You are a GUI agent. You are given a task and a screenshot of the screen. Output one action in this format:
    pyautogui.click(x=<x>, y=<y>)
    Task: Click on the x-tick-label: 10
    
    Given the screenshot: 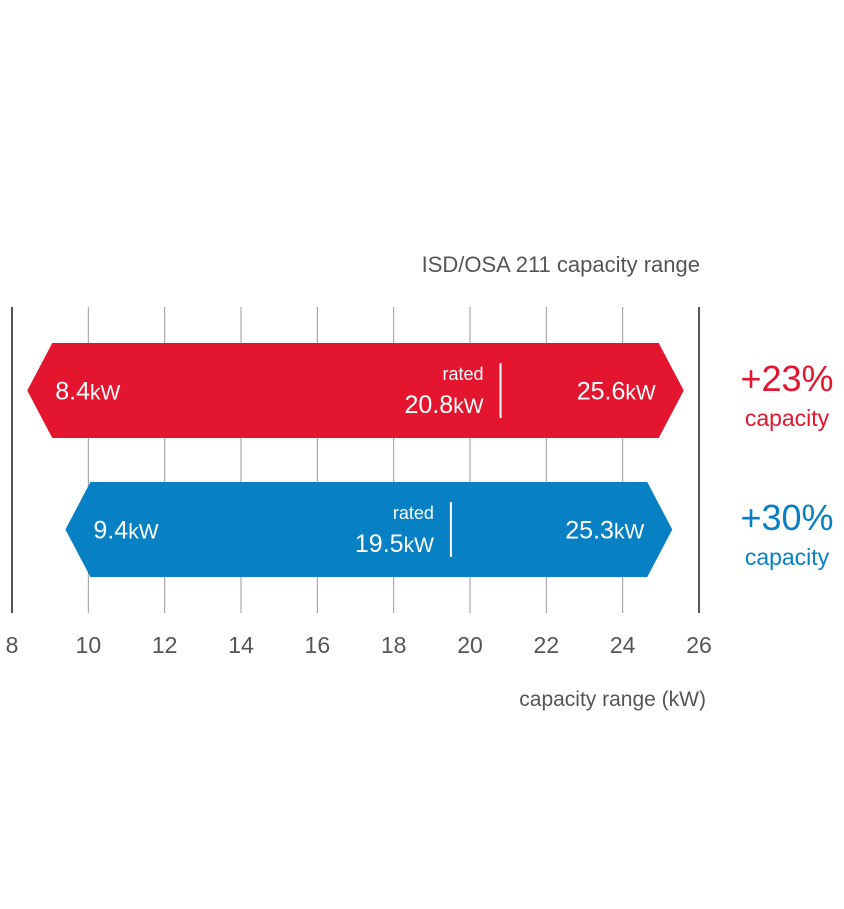 What is the action you would take?
    pyautogui.click(x=89, y=645)
    